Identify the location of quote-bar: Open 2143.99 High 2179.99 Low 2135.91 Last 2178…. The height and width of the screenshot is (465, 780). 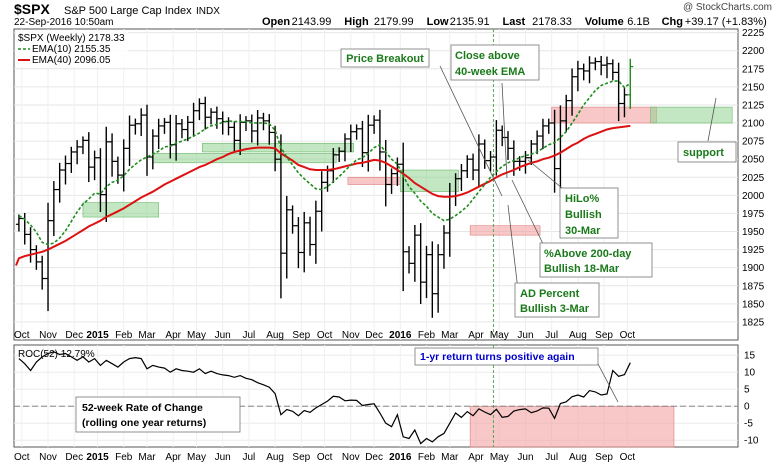
(514, 22).